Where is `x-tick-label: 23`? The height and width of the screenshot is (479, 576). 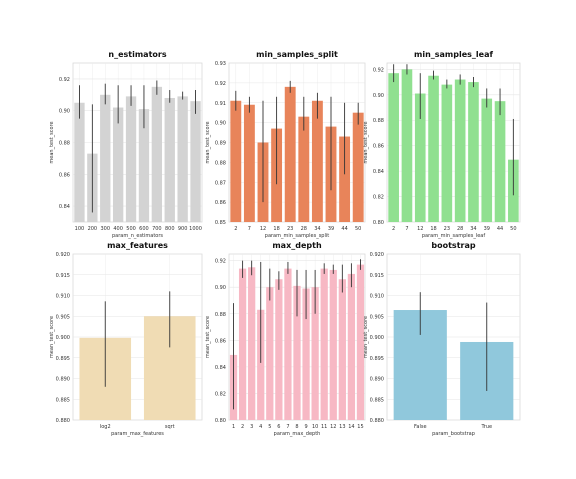
x-tick-label: 23 is located at coordinates (290, 229).